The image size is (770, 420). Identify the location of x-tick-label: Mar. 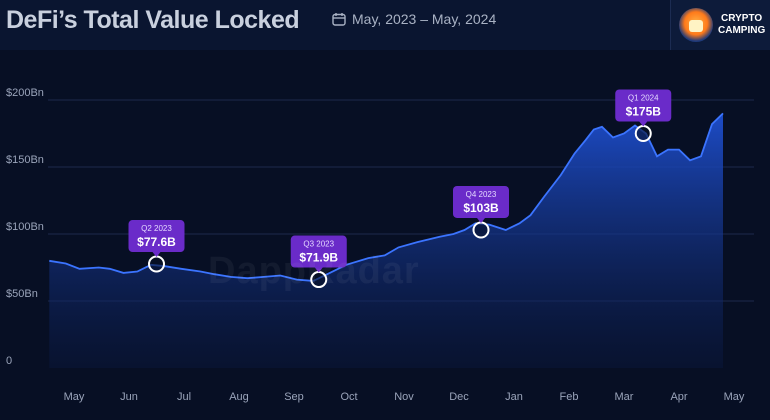
(624, 397).